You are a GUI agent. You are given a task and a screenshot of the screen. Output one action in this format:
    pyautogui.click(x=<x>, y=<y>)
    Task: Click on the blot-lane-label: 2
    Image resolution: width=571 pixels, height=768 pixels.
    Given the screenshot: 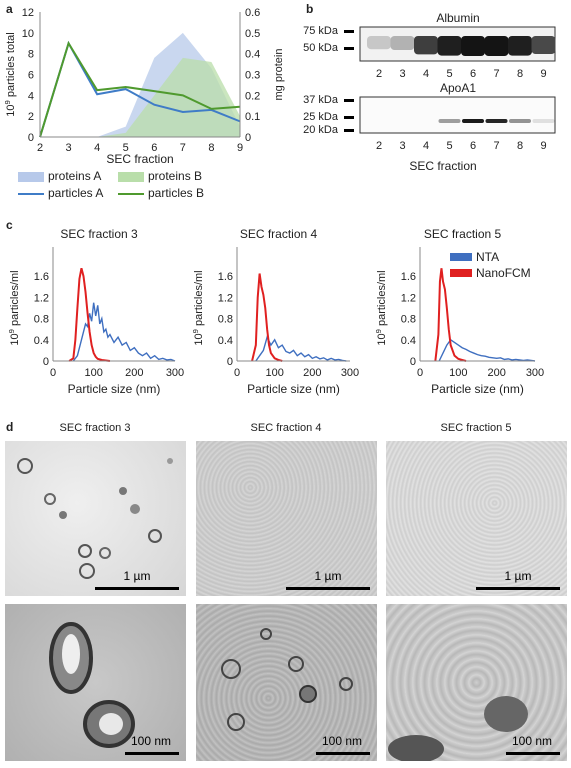 What is the action you would take?
    pyautogui.click(x=379, y=74)
    